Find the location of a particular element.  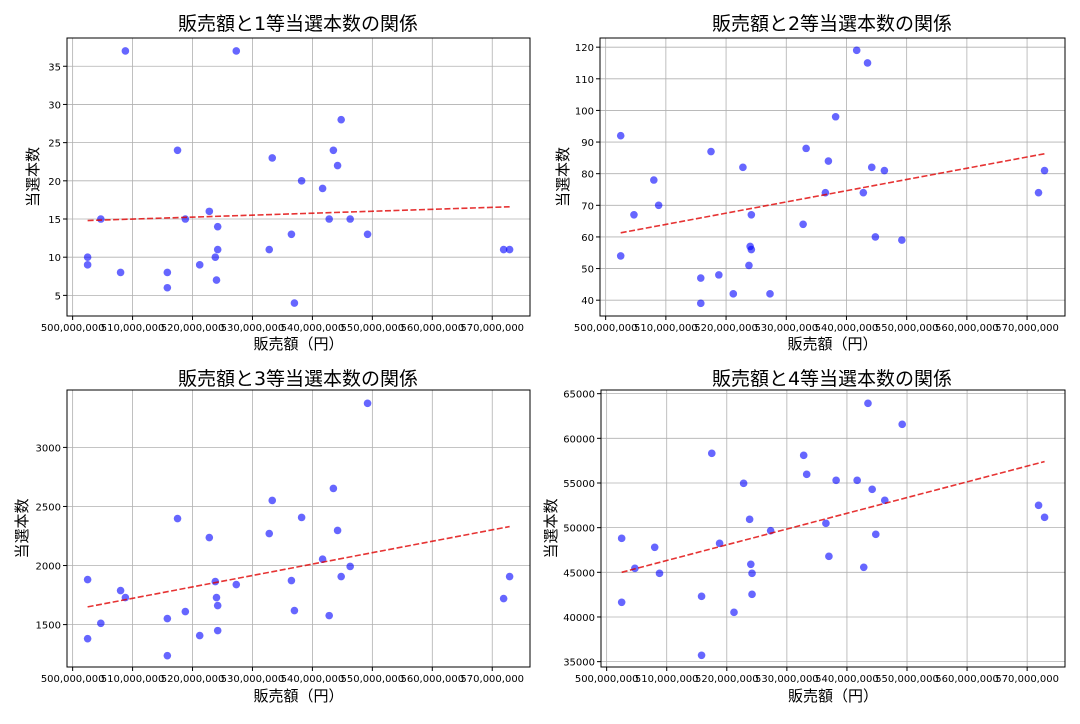

y-tick-label: 50000 is located at coordinates (579, 529).